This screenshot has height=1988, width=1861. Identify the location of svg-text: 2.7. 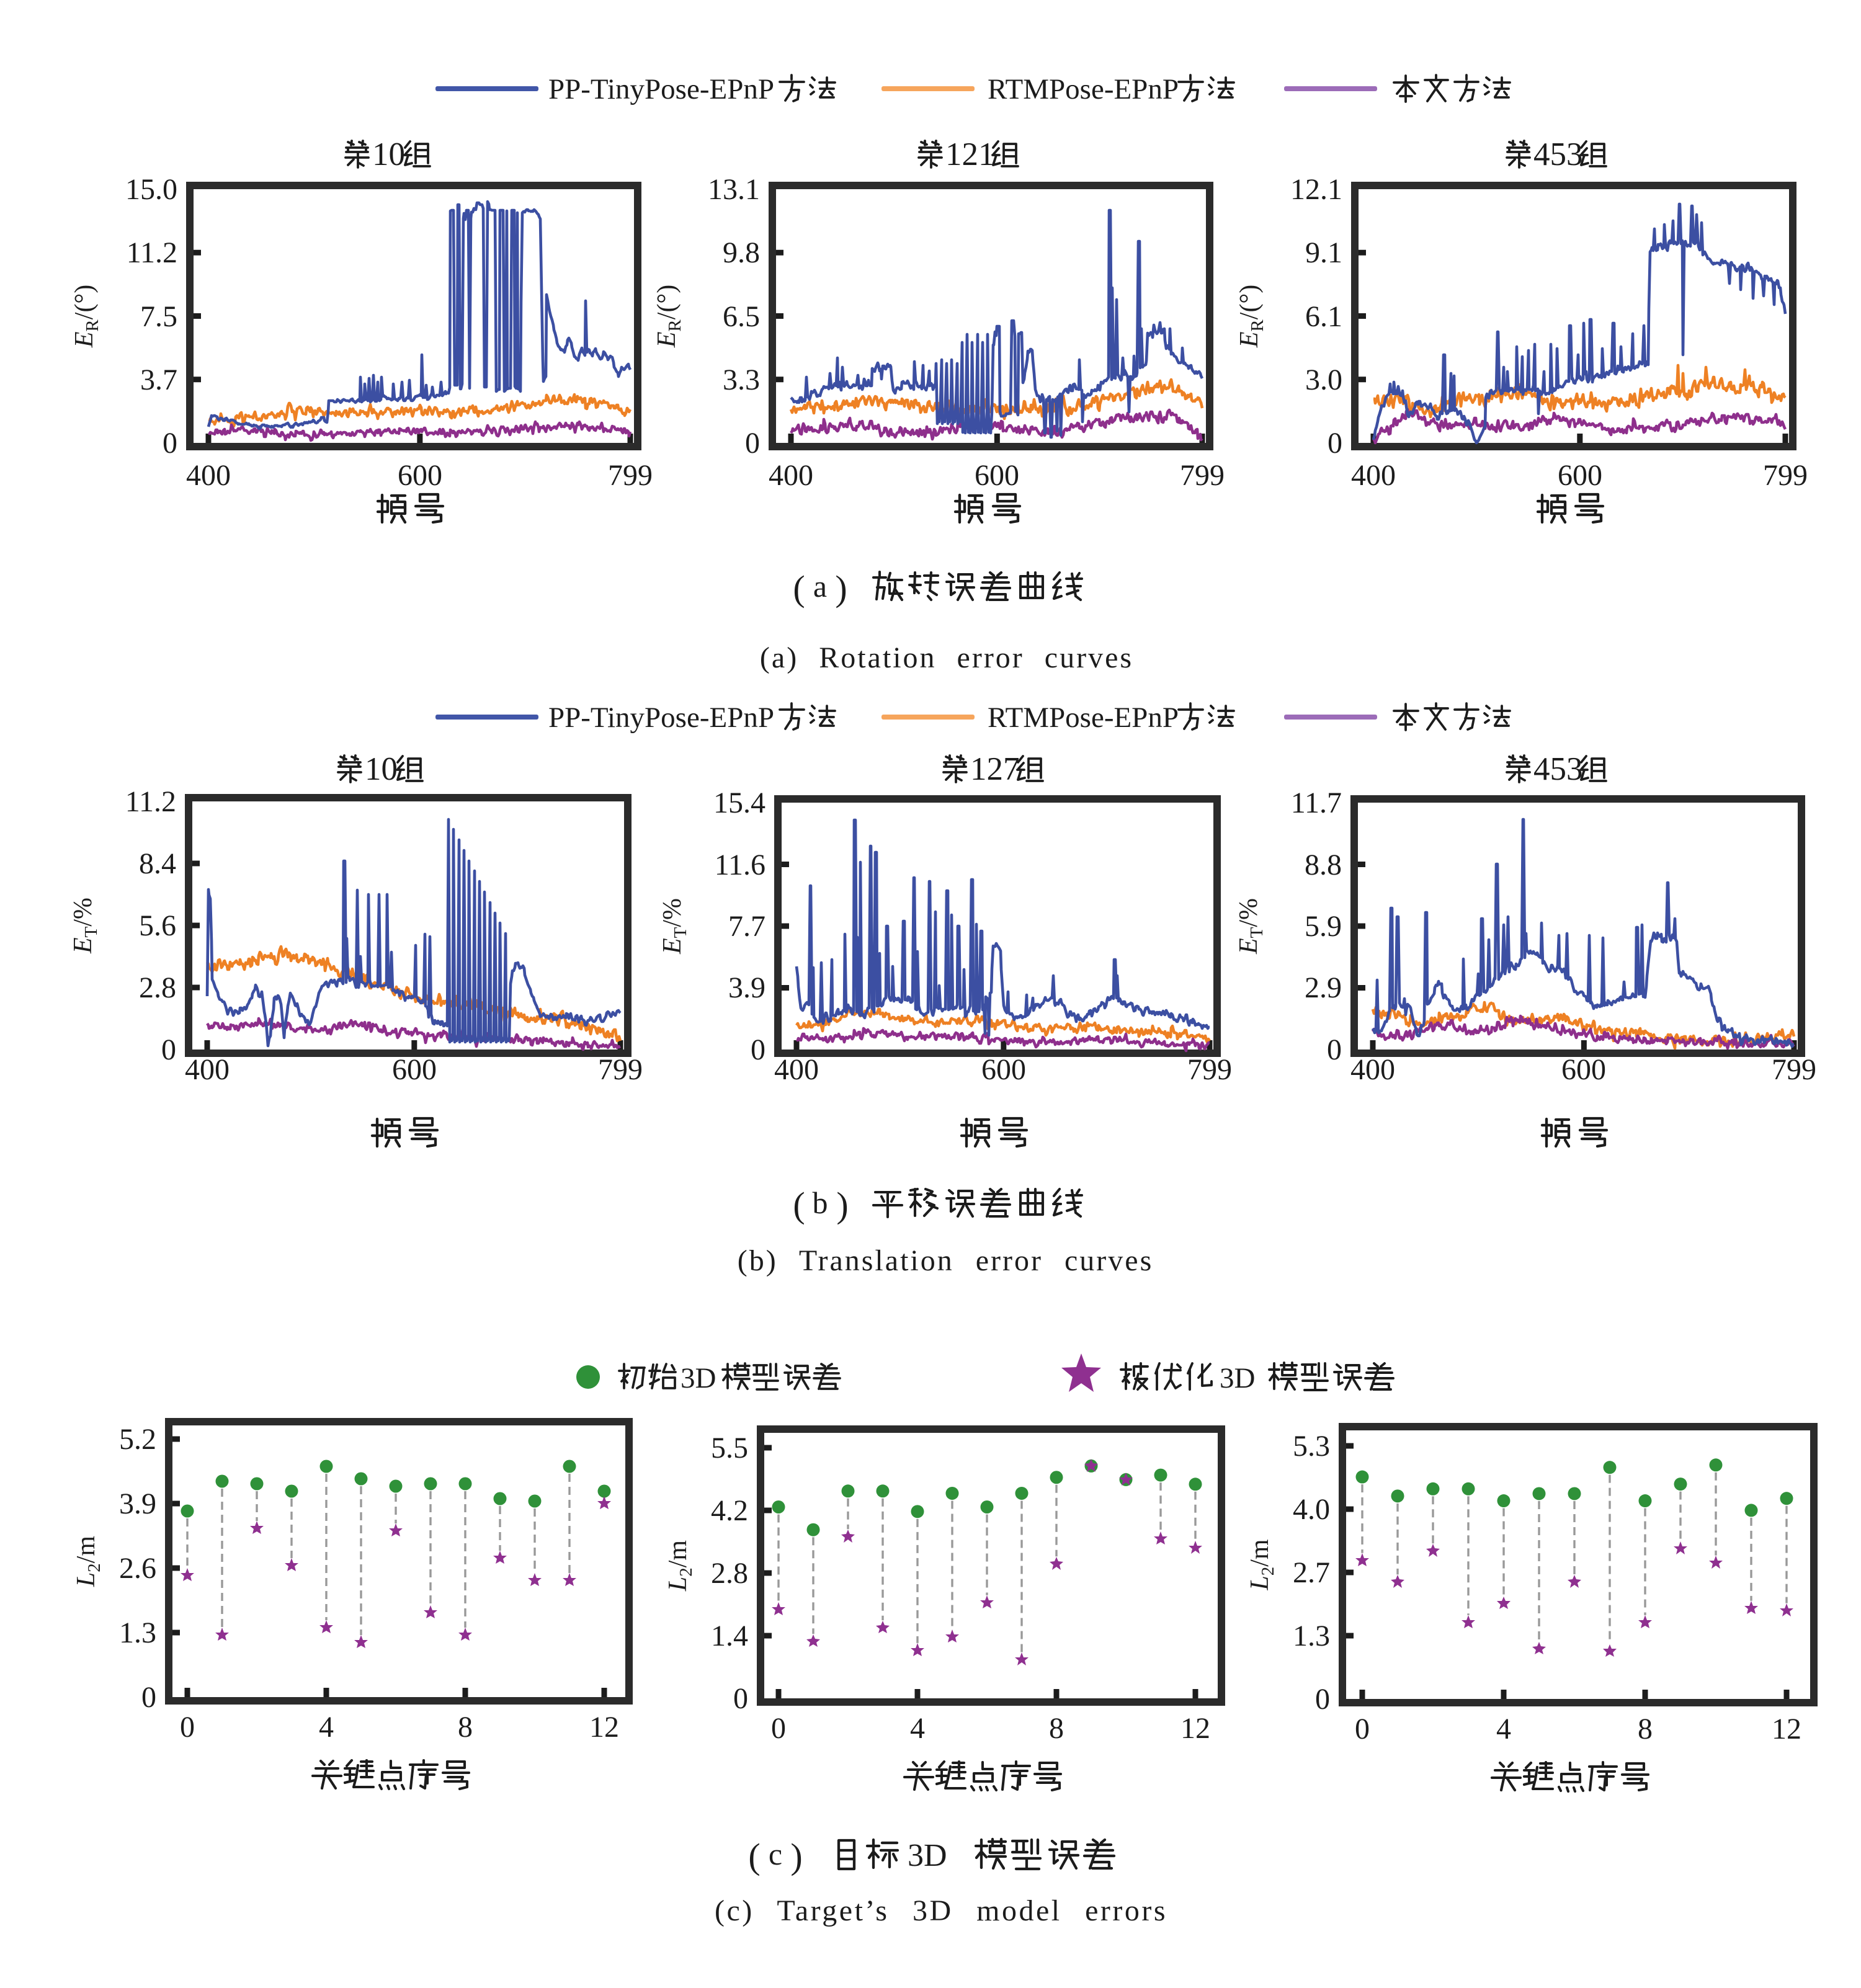
(1311, 1572).